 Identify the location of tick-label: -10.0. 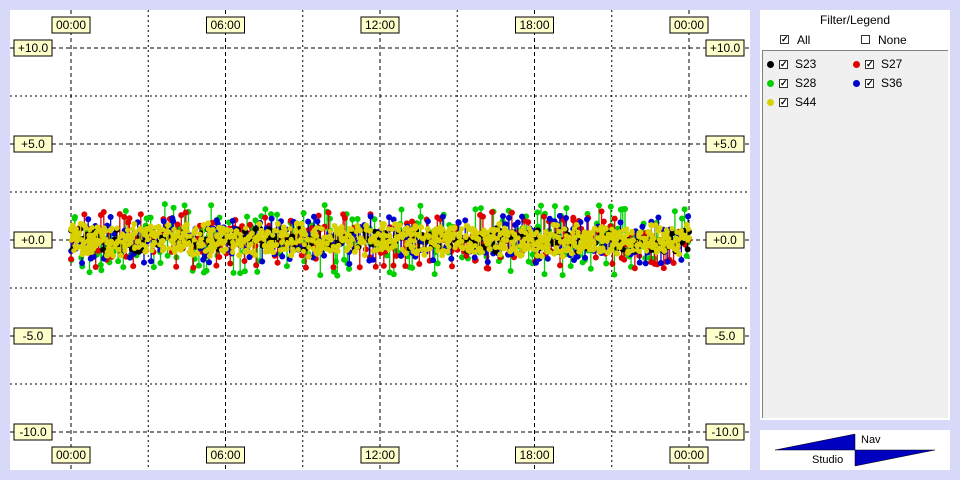
(33, 432).